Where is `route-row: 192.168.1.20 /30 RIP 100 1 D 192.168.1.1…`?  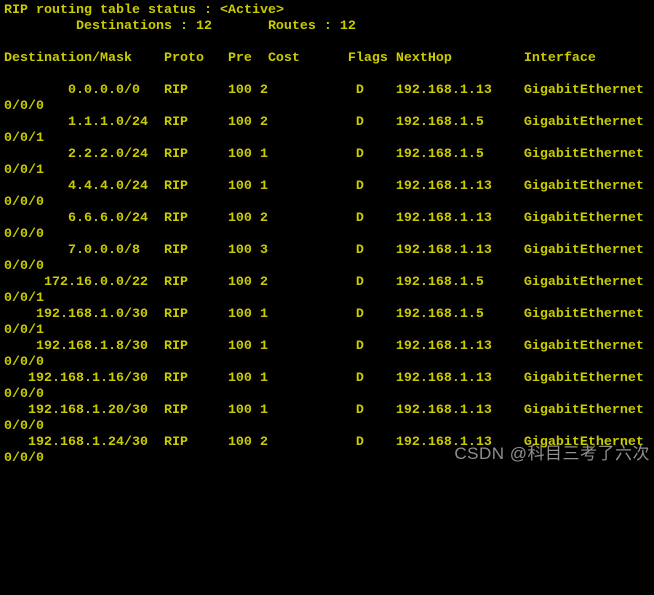
route-row: 192.168.1.20 /30 RIP 100 1 D 192.168.1.1… is located at coordinates (329, 411).